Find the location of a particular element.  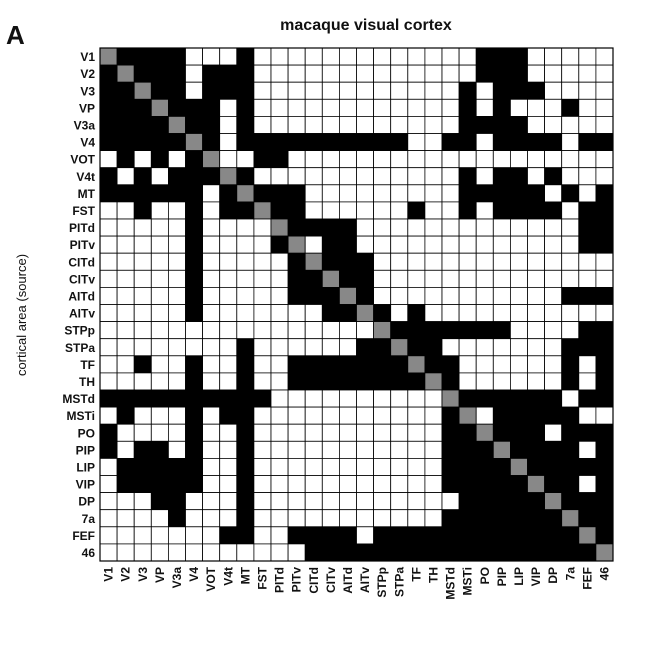

column-label-PO: PO is located at coordinates (485, 575).